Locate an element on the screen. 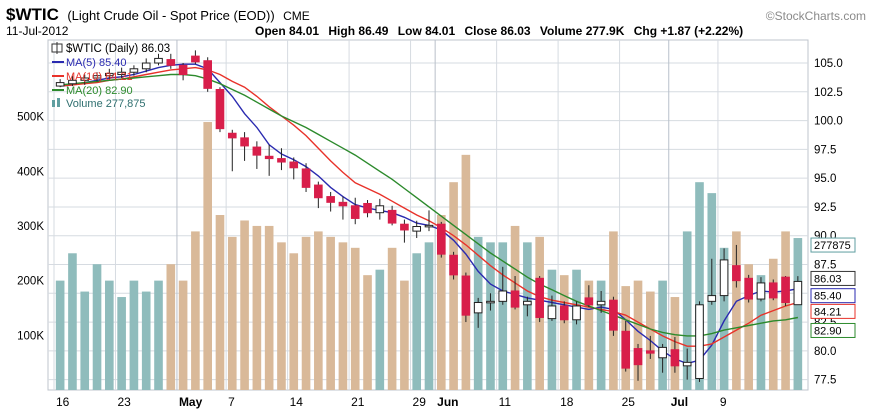  exchange: CME is located at coordinates (296, 16).